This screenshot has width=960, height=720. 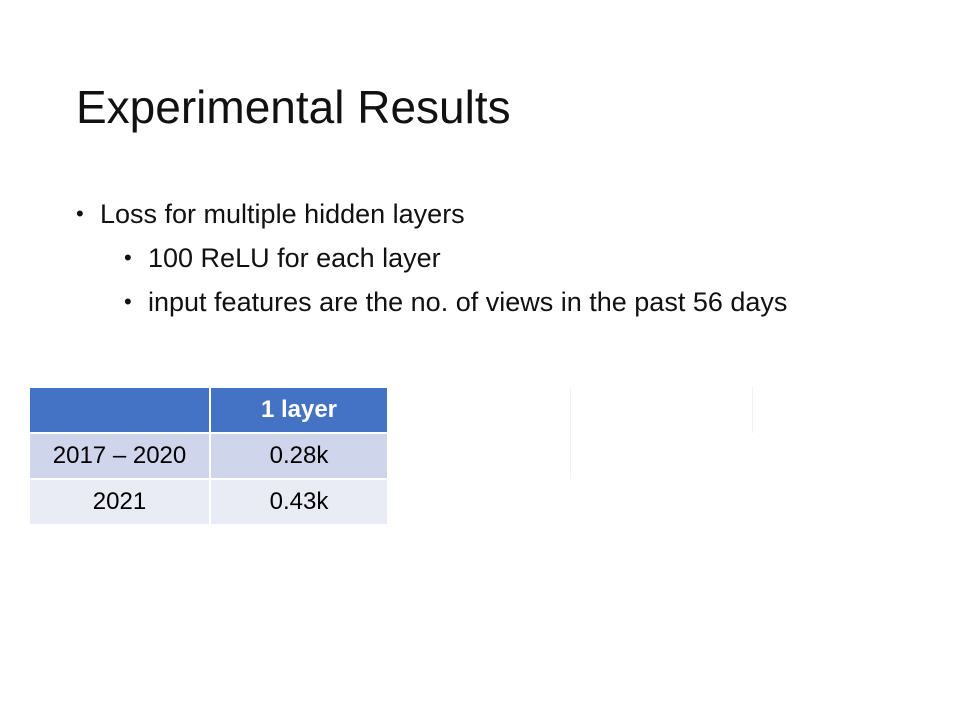 I want to click on sub-bullet-item: • 100 ReLU for each layer, so click(x=491, y=258).